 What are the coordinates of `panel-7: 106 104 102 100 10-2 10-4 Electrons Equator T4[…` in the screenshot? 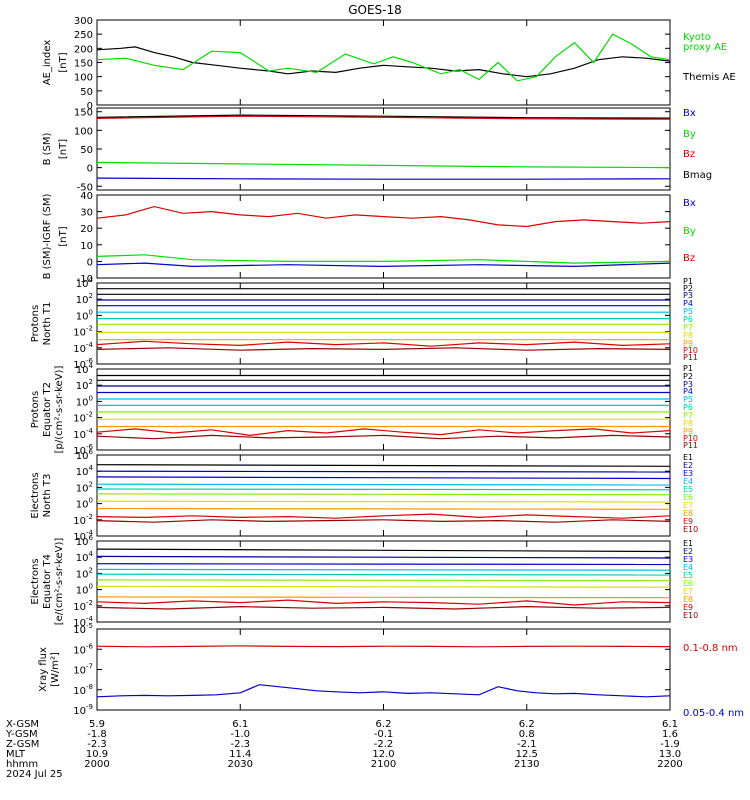 It's located at (364, 581).